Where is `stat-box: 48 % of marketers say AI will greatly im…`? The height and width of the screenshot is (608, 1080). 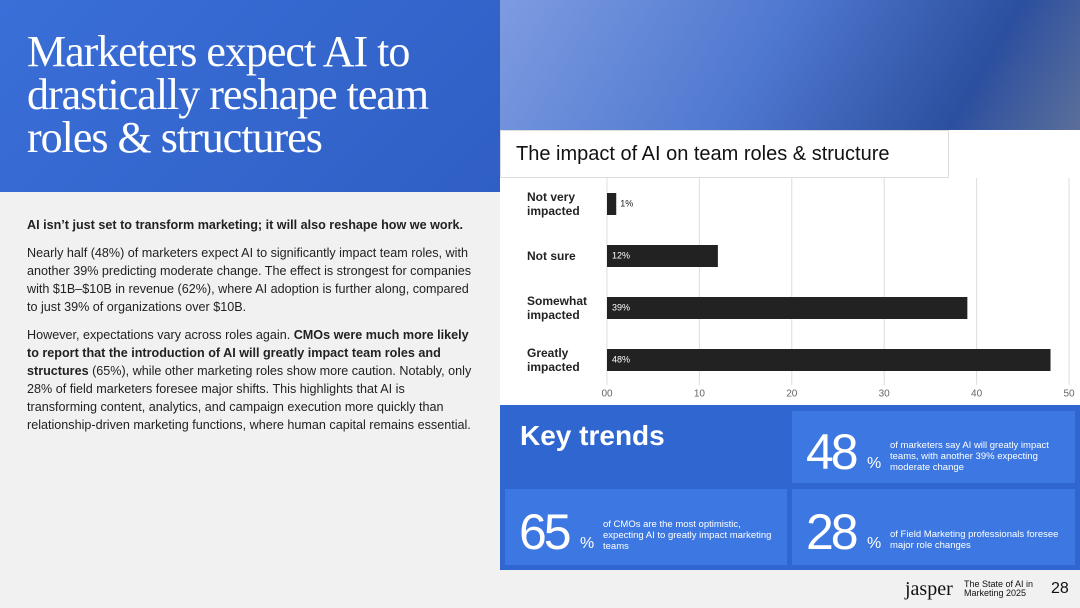 stat-box: 48 % of marketers say AI will greatly im… is located at coordinates (933, 447).